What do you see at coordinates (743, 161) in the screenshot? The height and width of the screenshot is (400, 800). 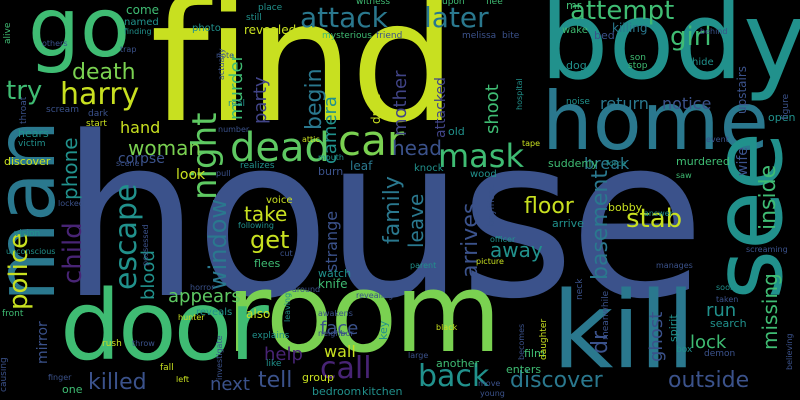 I see `word-wife: wife` at bounding box center [743, 161].